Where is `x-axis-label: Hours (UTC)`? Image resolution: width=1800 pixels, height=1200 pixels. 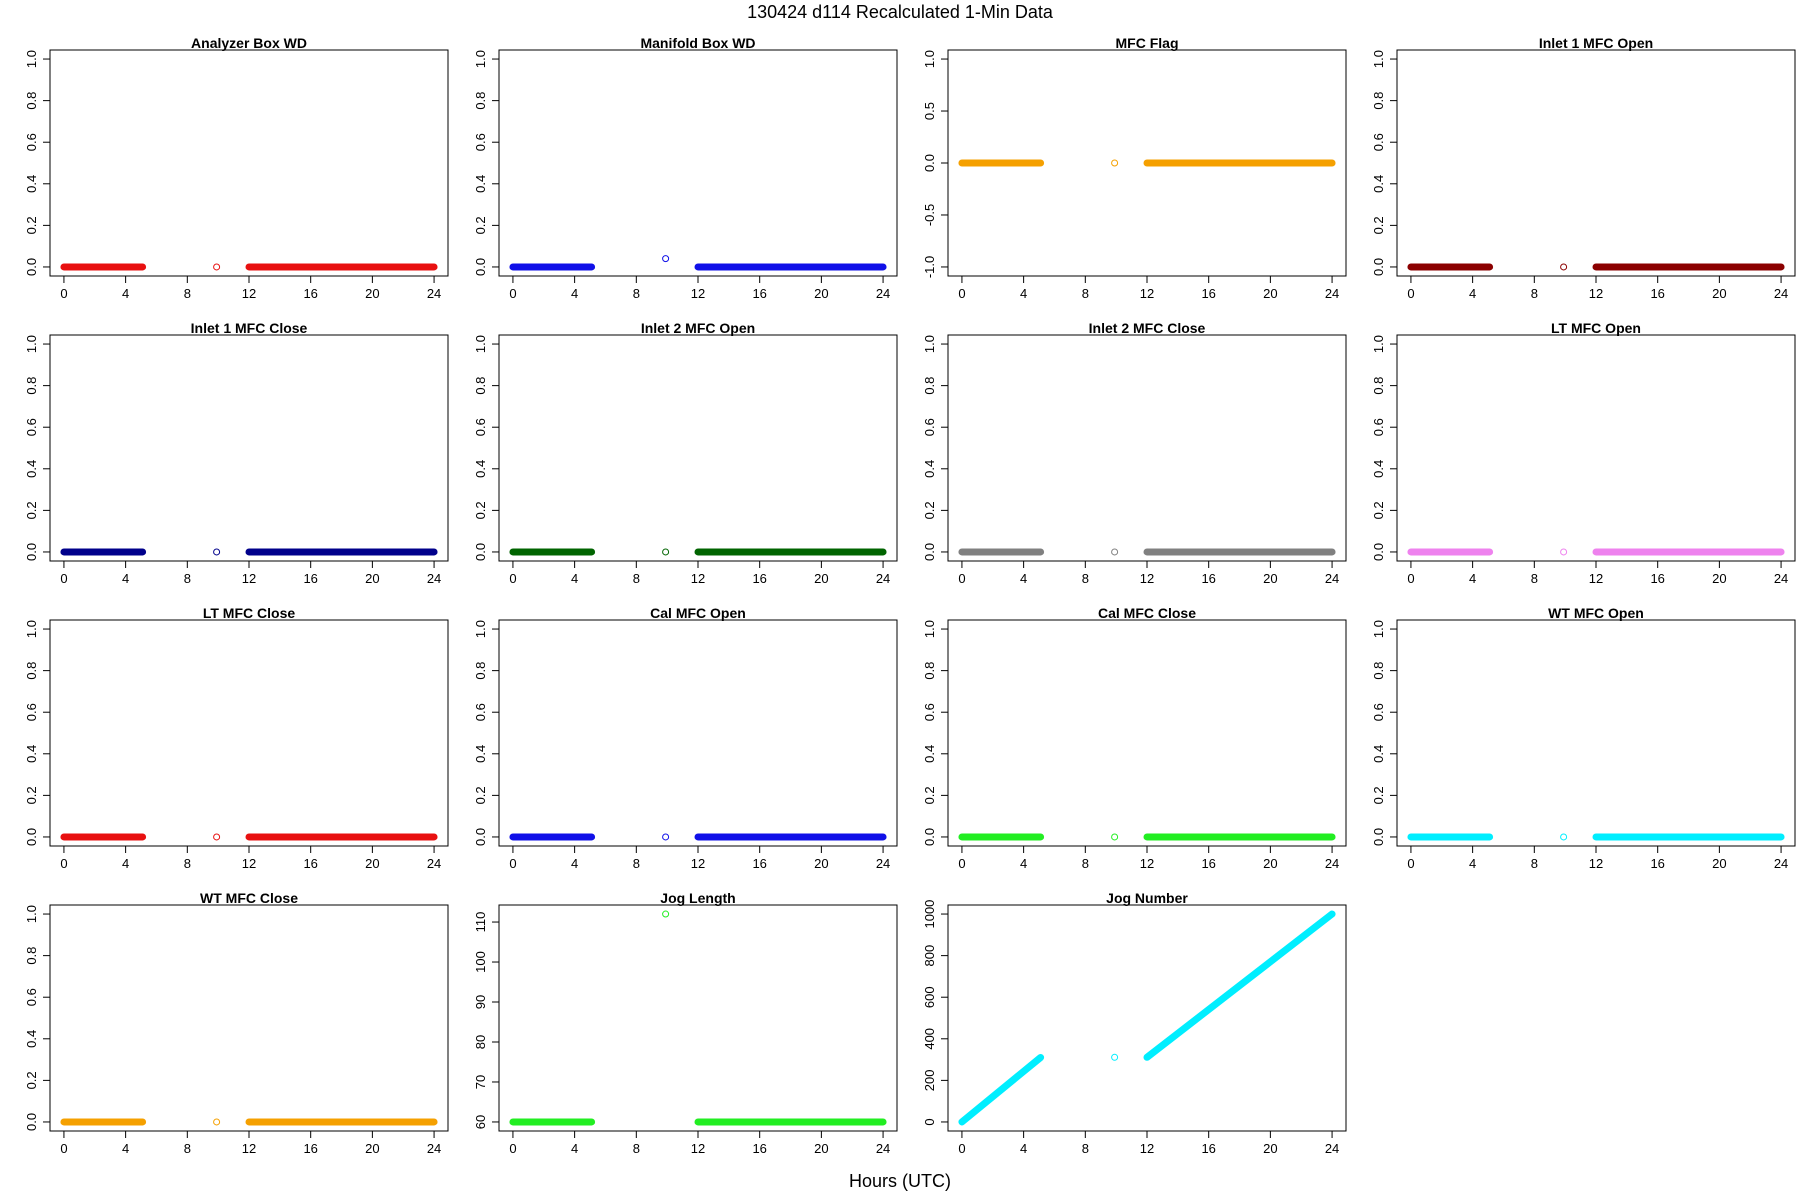 x-axis-label: Hours (UTC) is located at coordinates (900, 1181).